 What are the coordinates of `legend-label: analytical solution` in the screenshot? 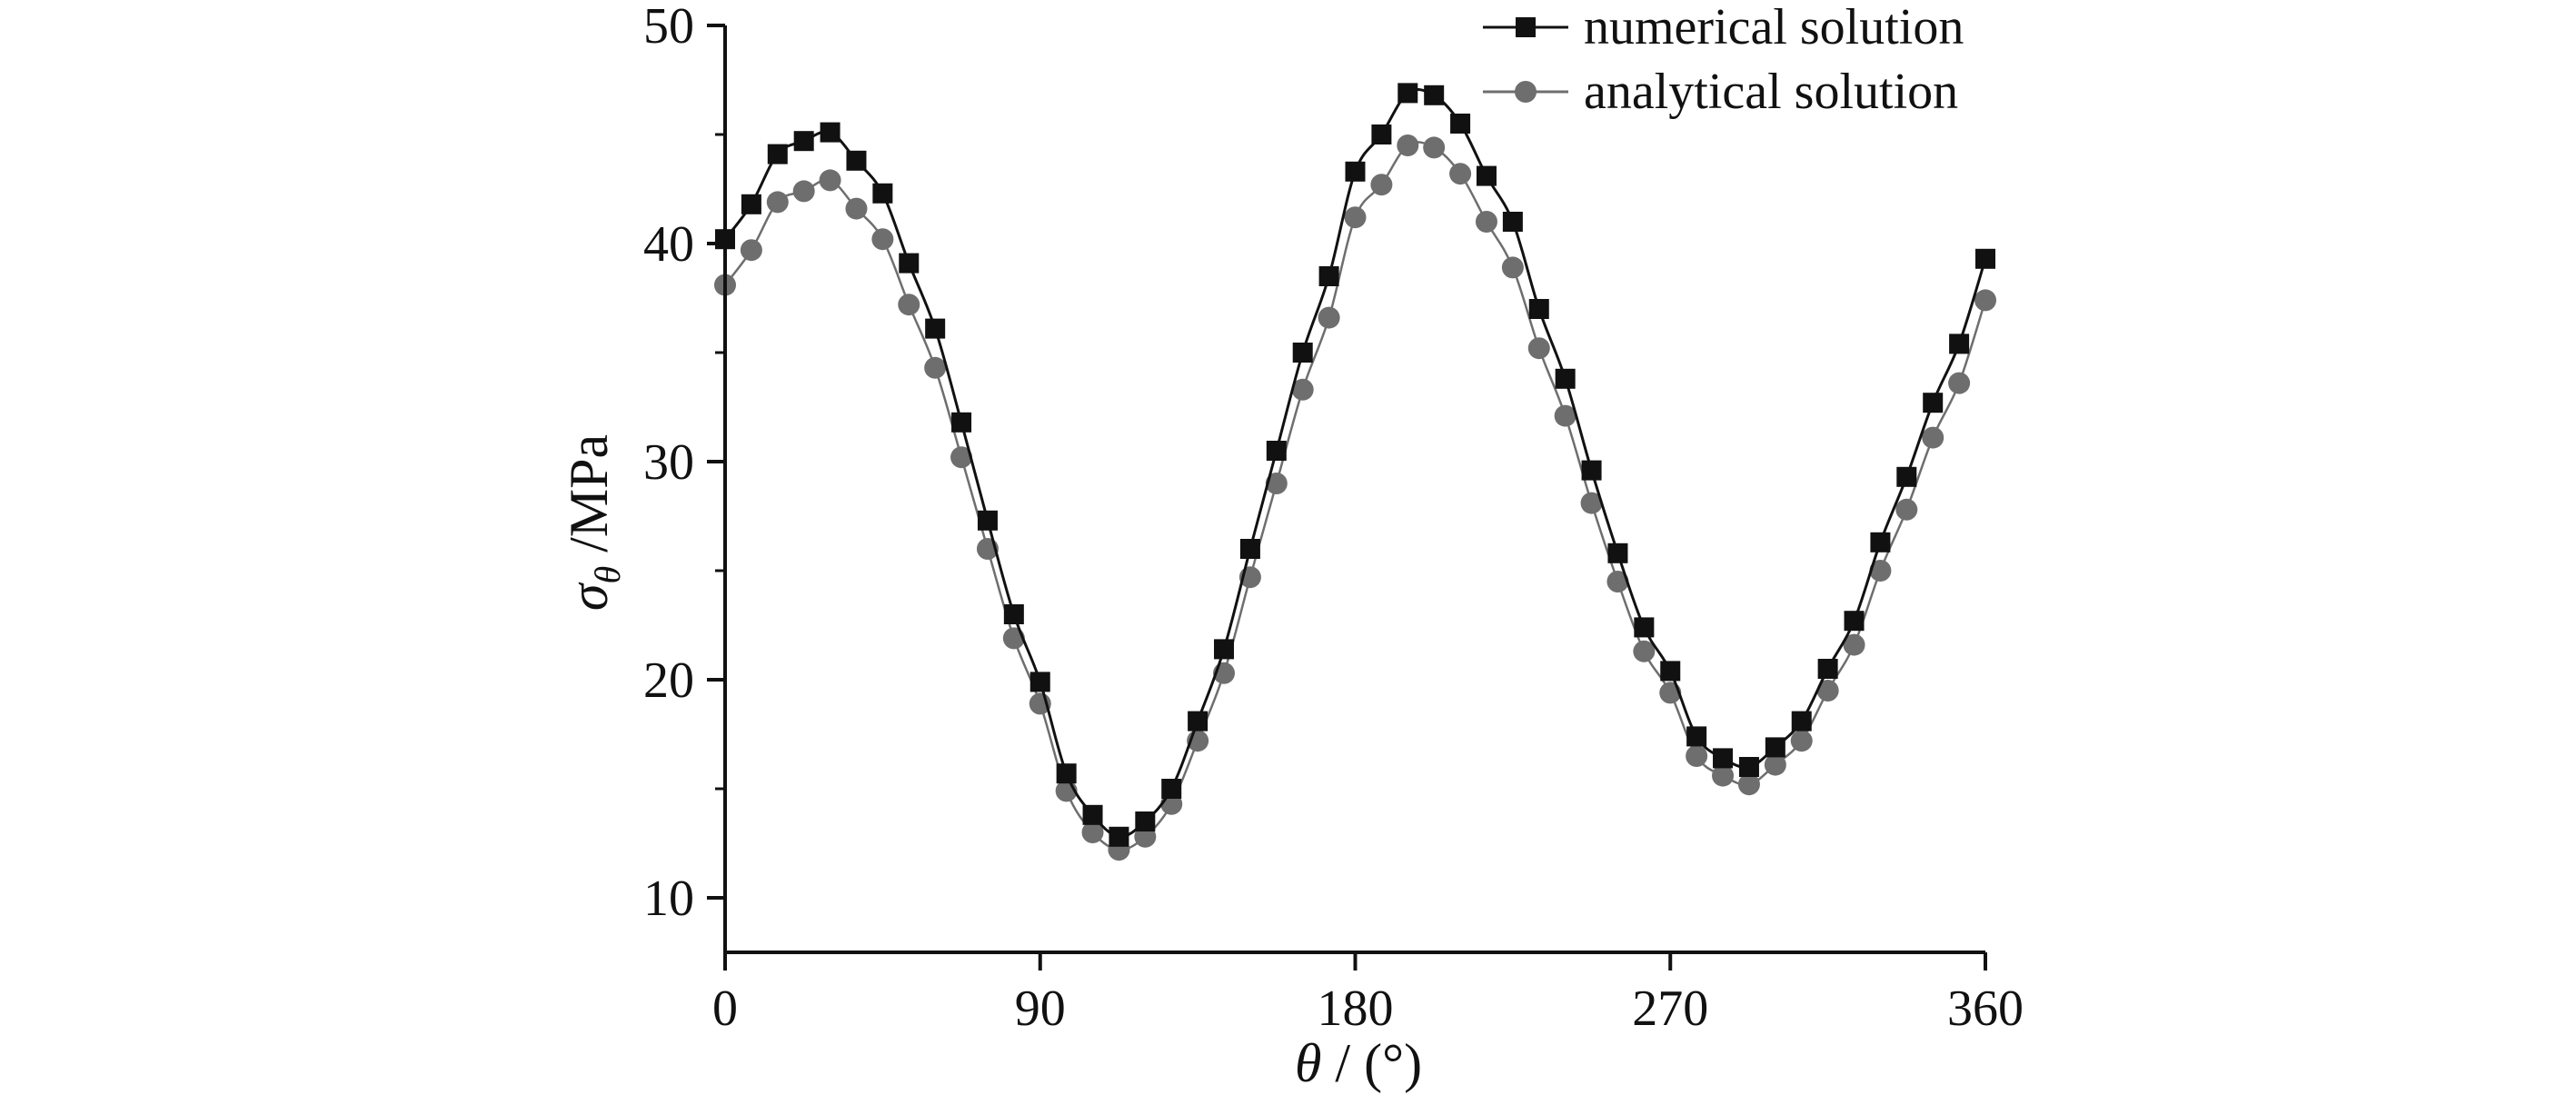 It's located at (1771, 92).